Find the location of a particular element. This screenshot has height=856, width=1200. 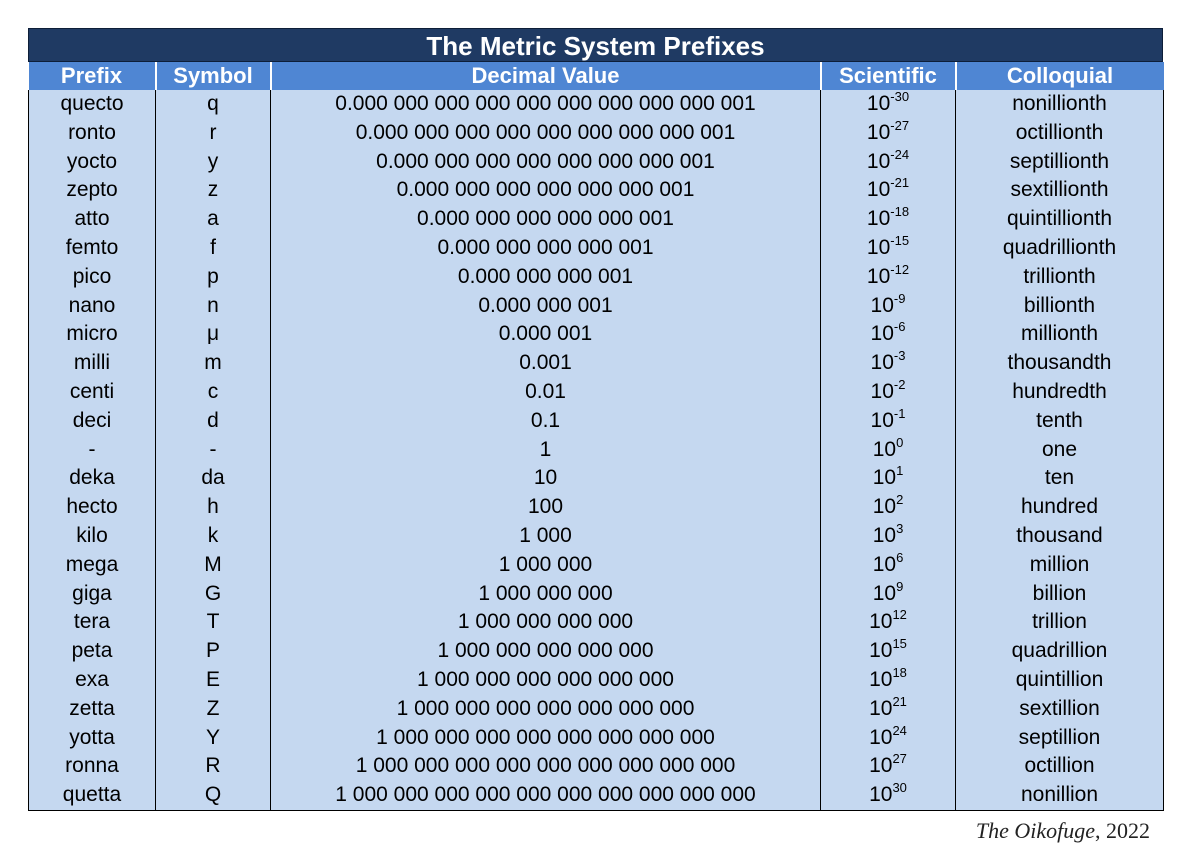

scientific-exponent: -9 is located at coordinates (899, 298).